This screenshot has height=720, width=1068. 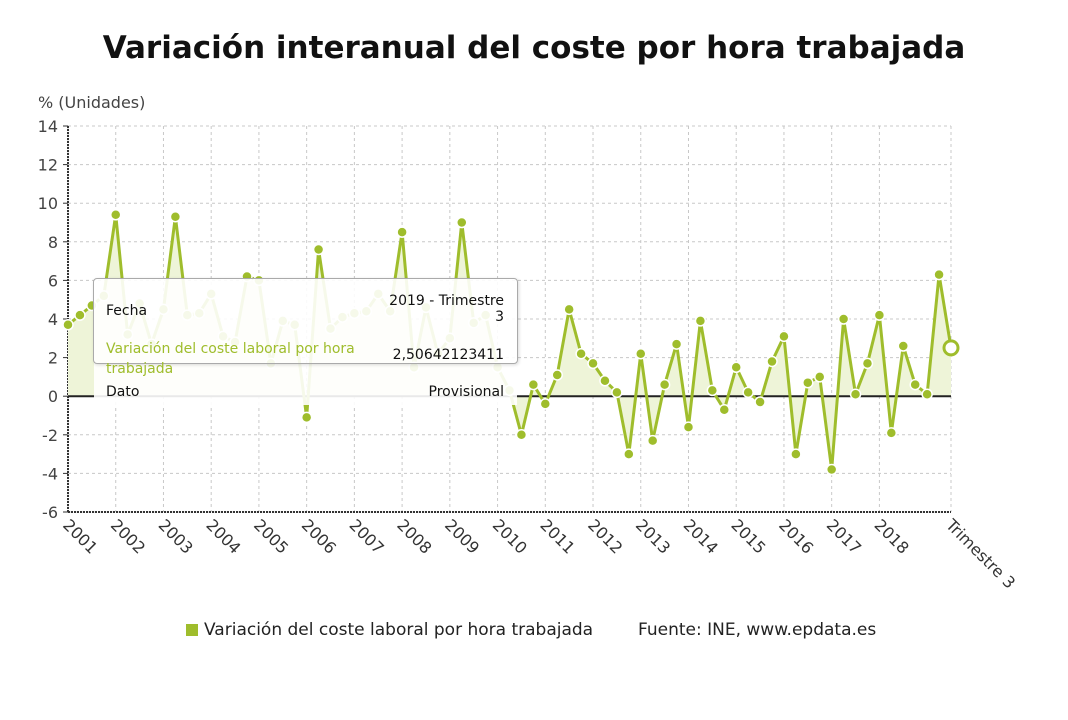 I want to click on y-tick-label: 6, so click(x=53, y=280).